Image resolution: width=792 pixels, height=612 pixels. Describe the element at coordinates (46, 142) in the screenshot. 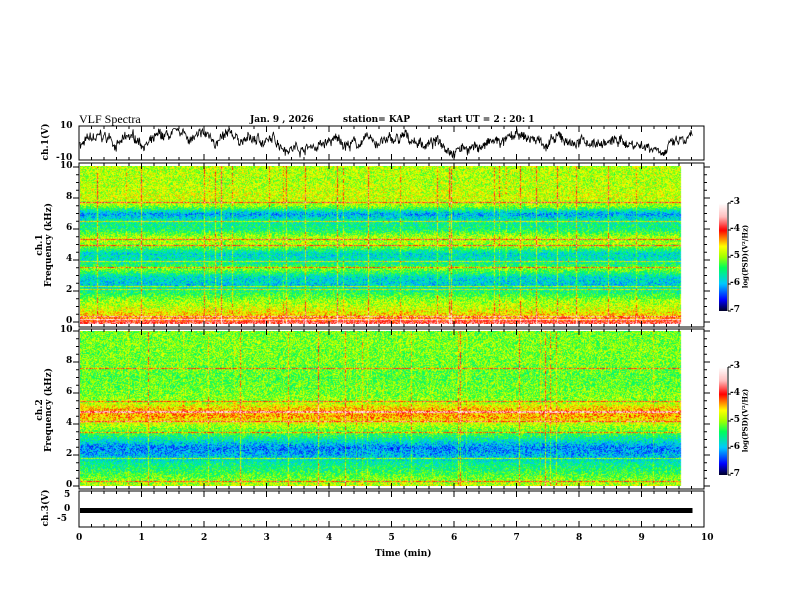

I see `ch1-wave-ylabel: ch.1(V)` at that location.